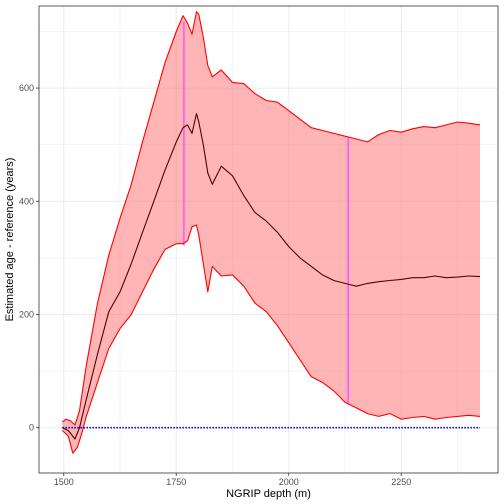 The width and height of the screenshot is (504, 504). What do you see at coordinates (232, 480) in the screenshot?
I see `x-axis-ticks: 1500 1750 2000 2250` at bounding box center [232, 480].